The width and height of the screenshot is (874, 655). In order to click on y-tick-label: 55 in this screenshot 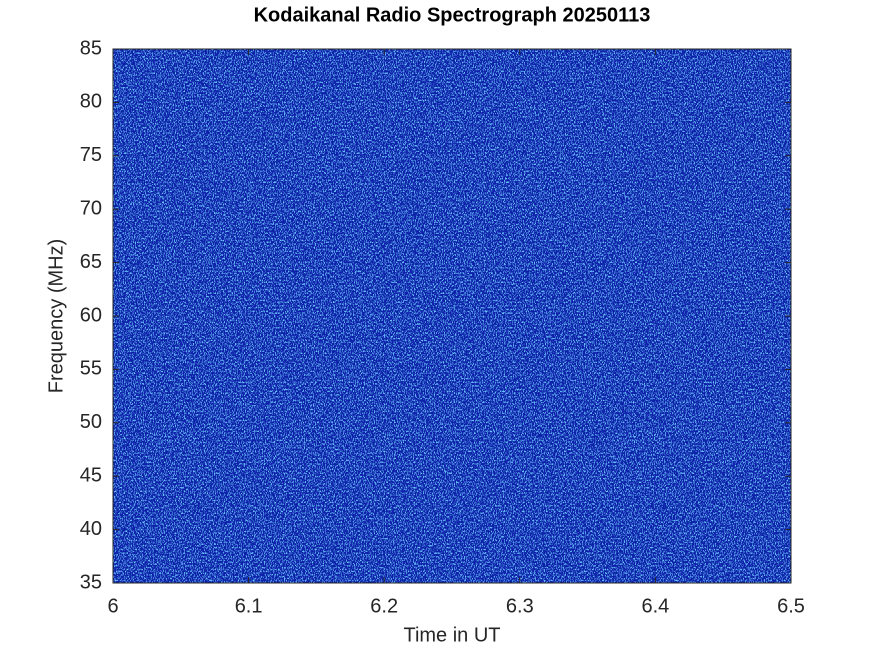, I will do `click(91, 369)`.